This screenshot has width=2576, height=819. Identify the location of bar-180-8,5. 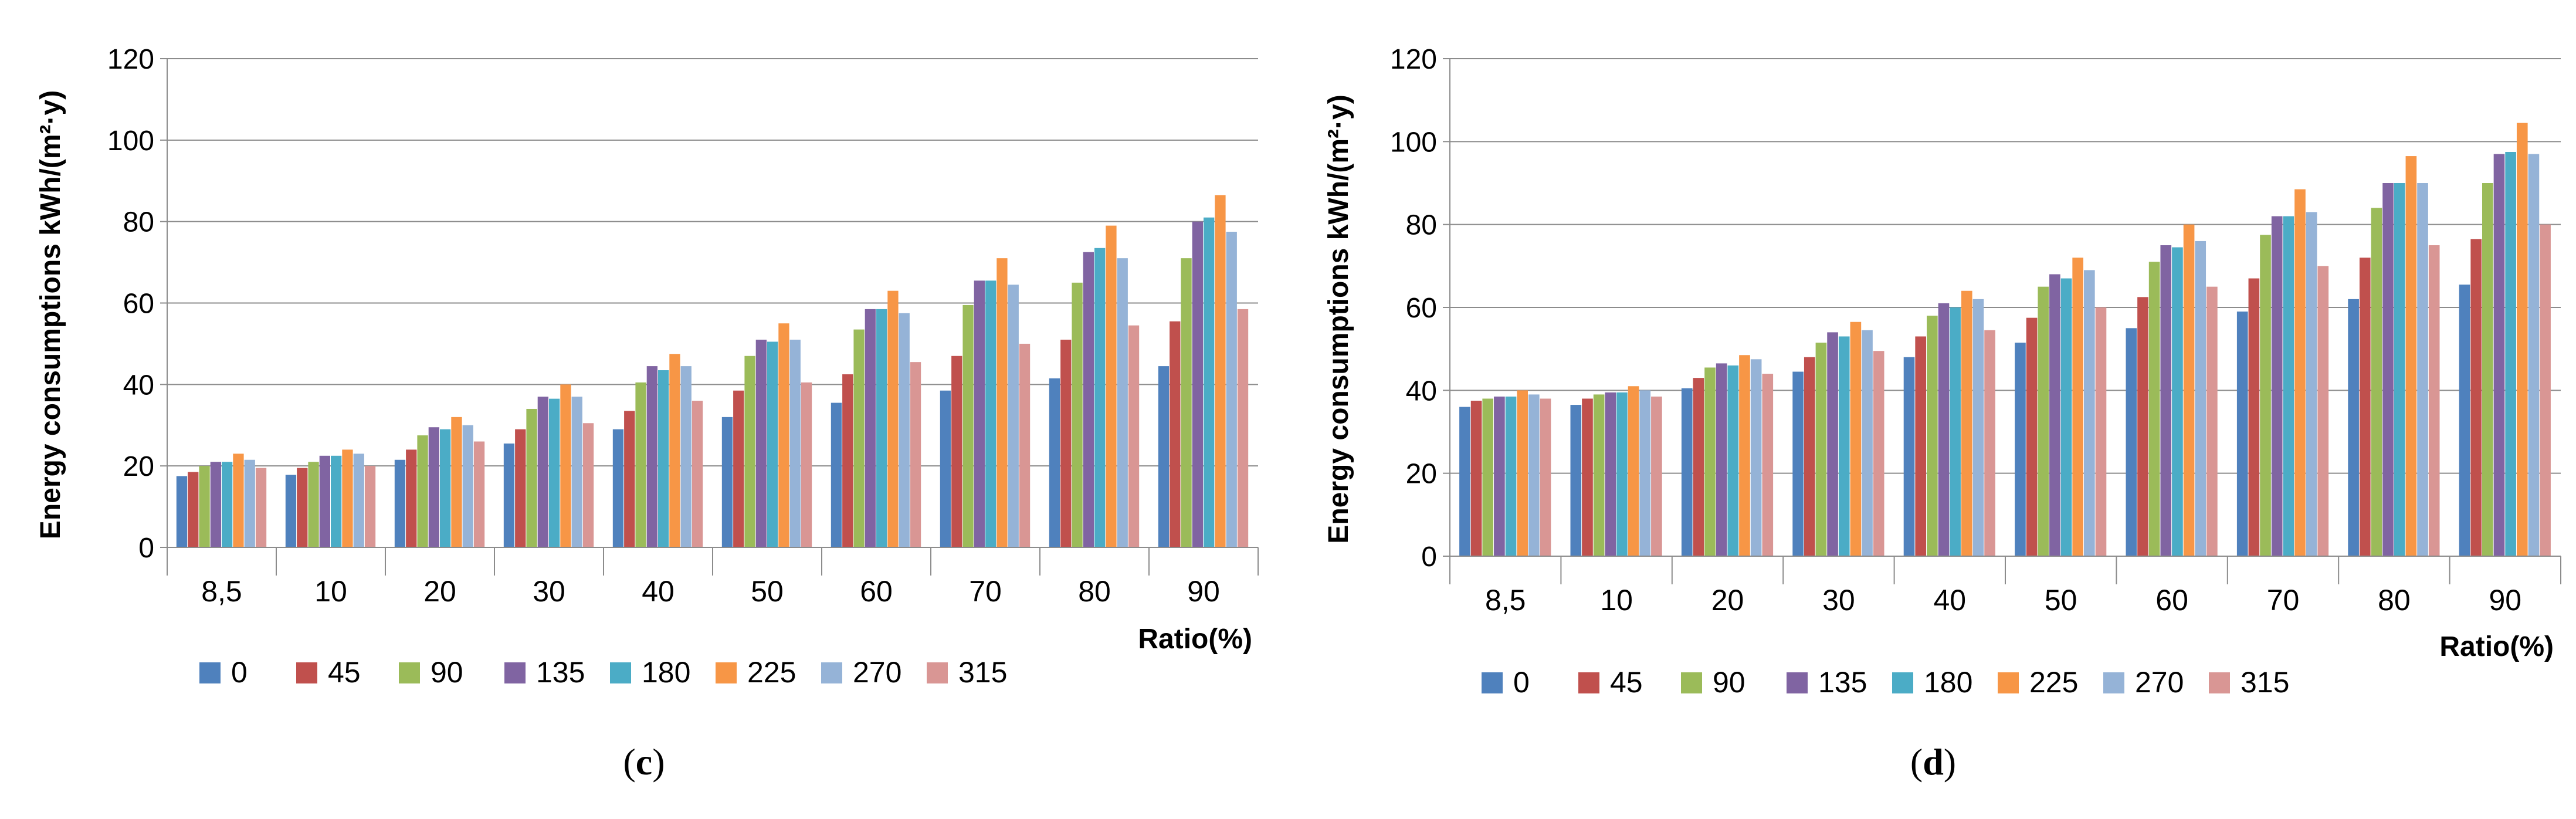
(1511, 476).